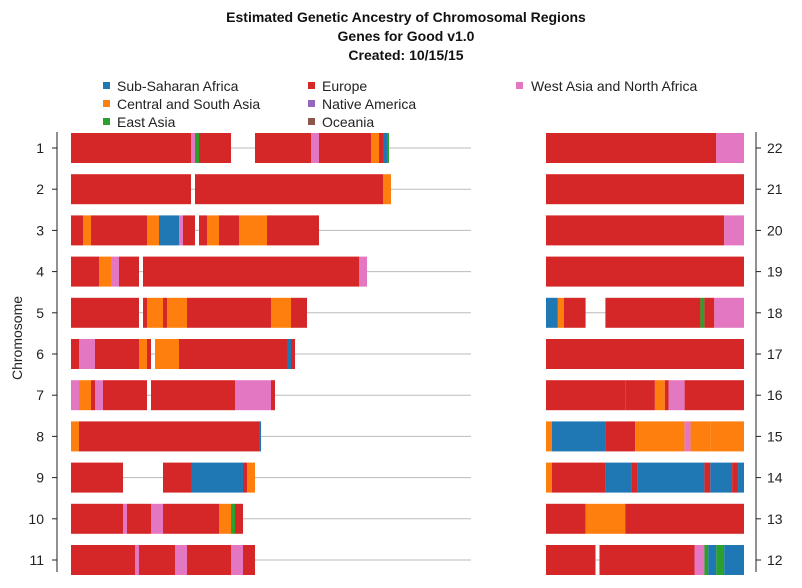 This screenshot has width=802, height=588. I want to click on right-segment-chr15-eur, so click(620, 436).